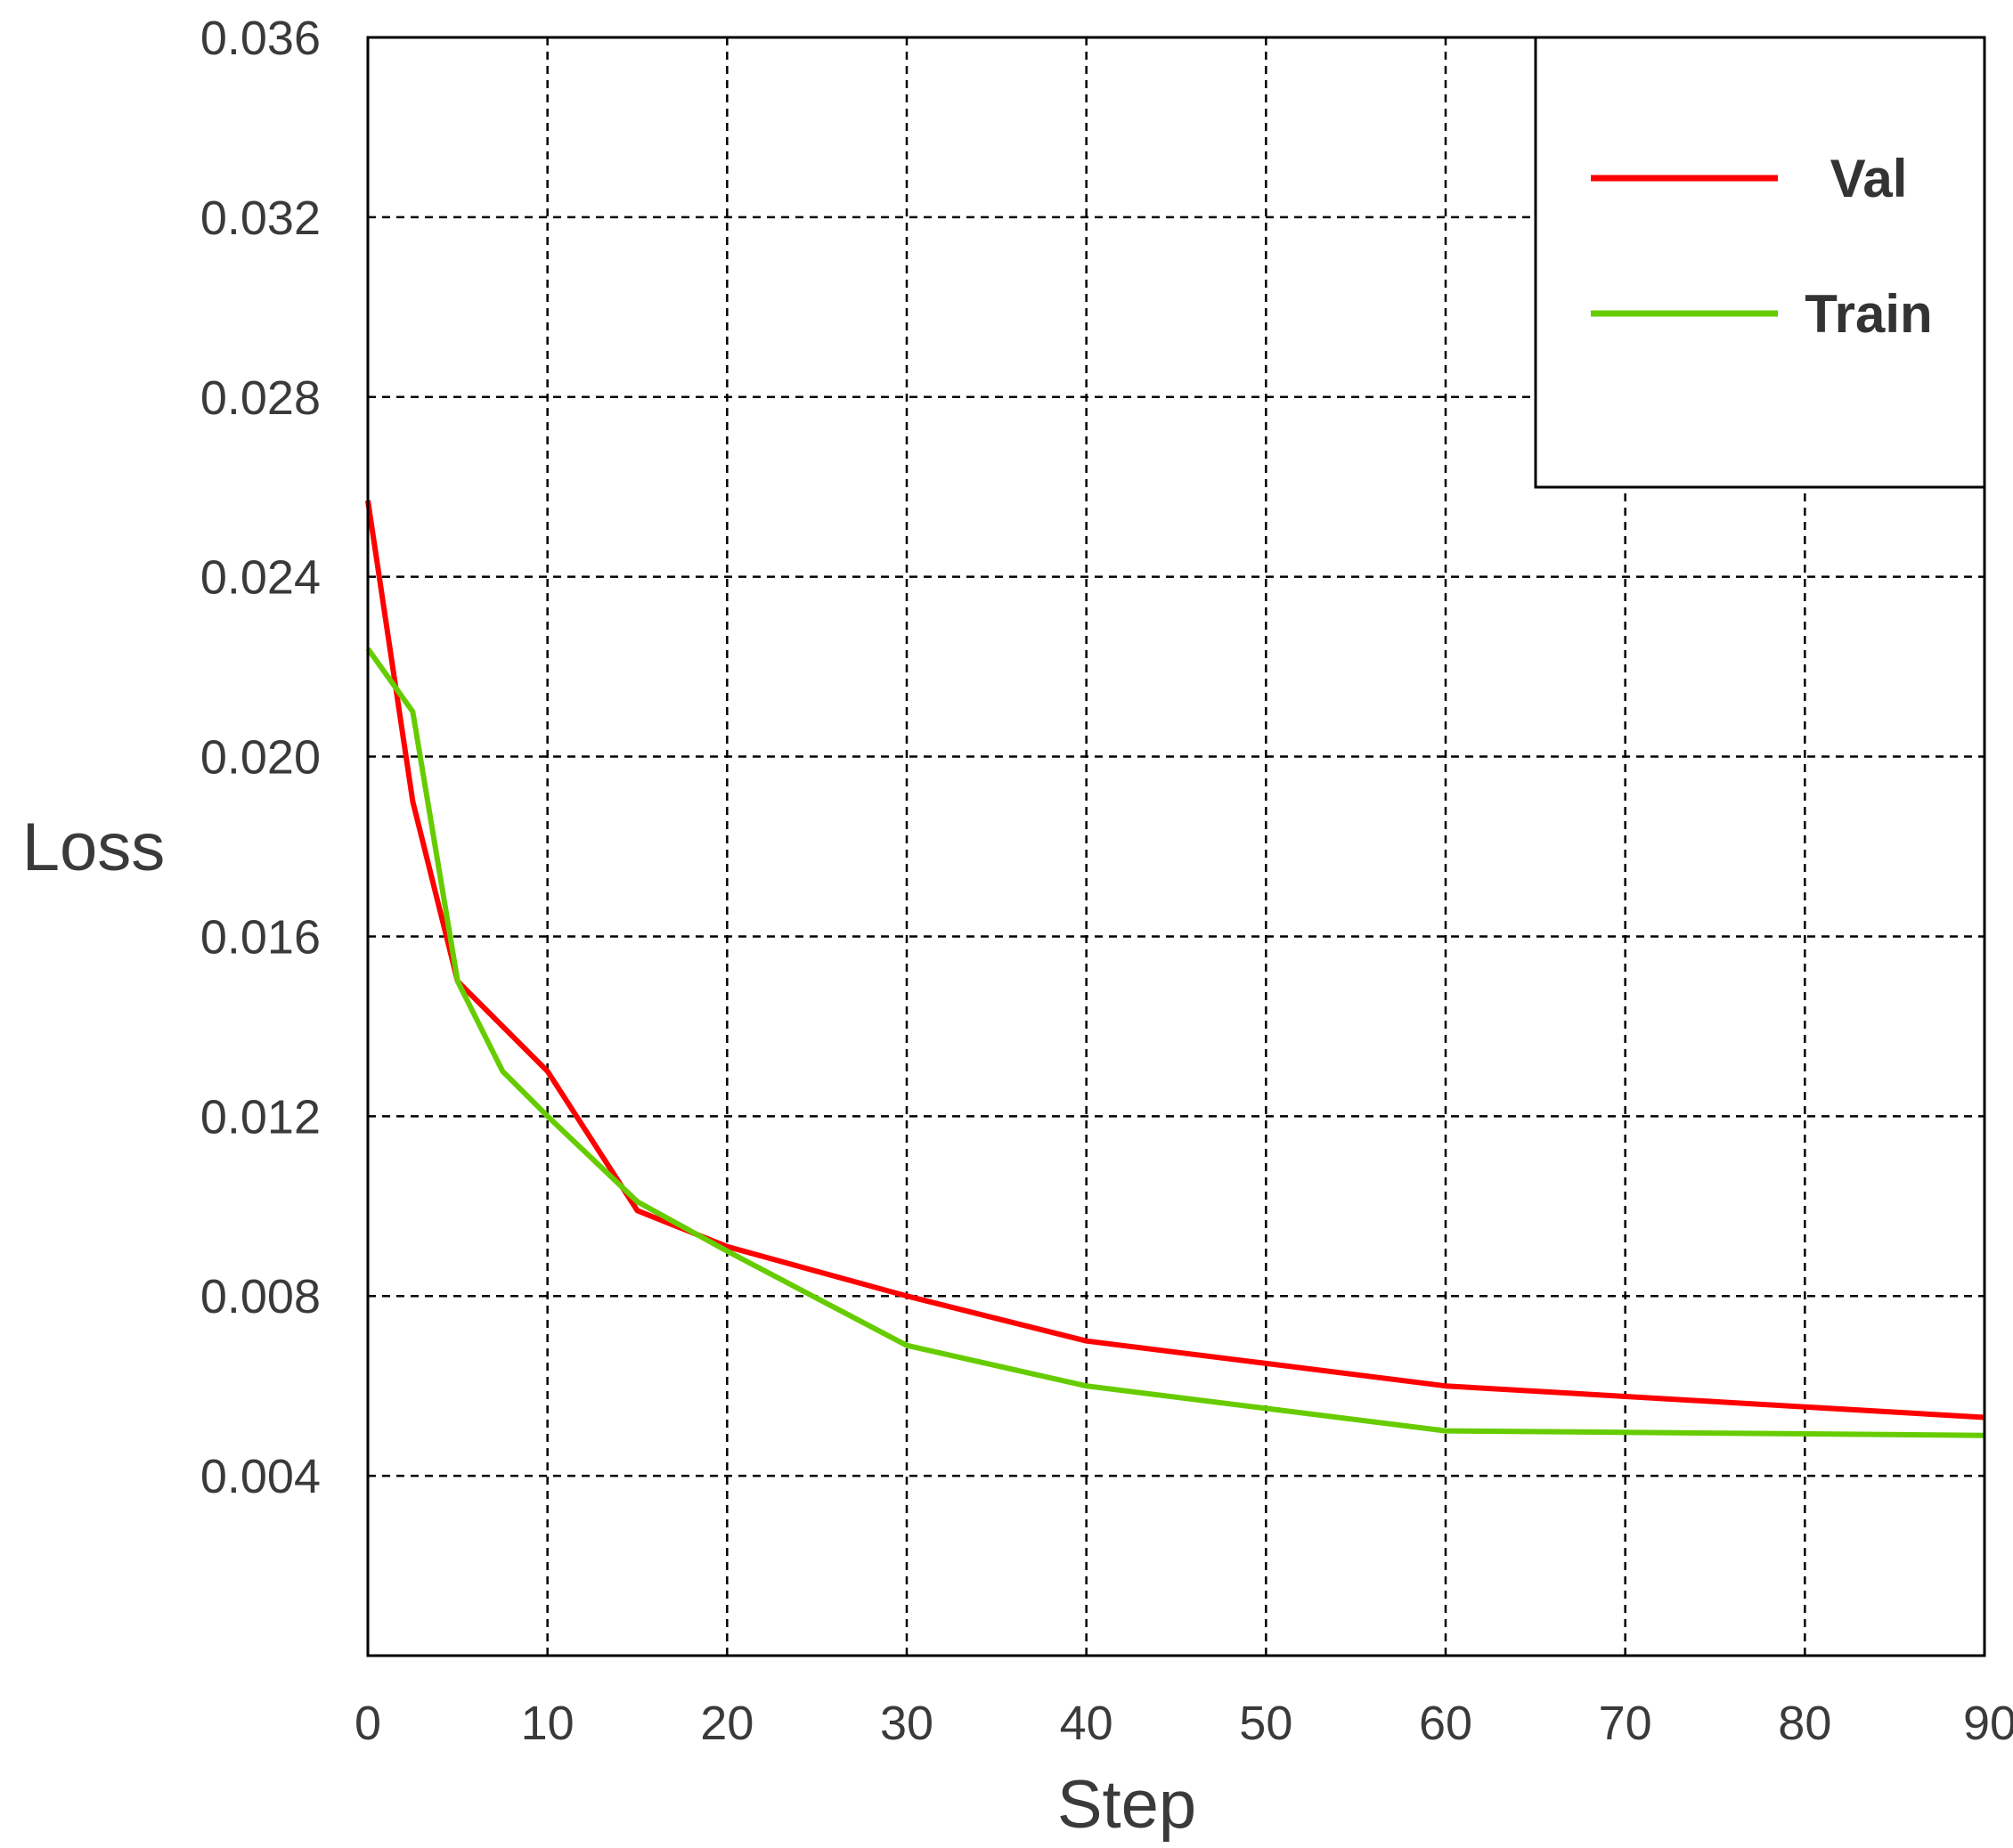  Describe the element at coordinates (548, 1723) in the screenshot. I see `x-tick-label: 10` at that location.